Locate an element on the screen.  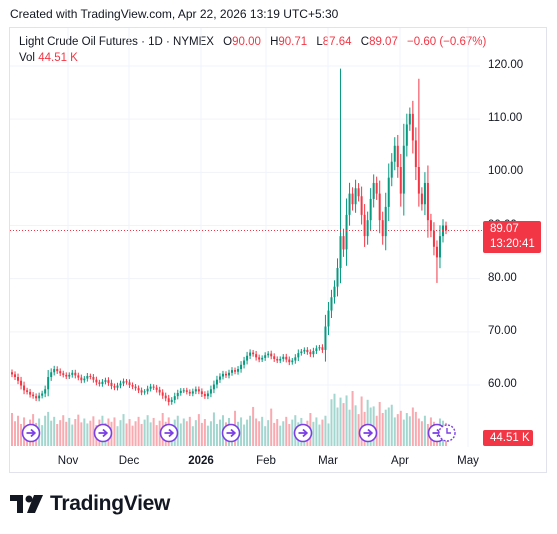
time-tick-label: 2026 is located at coordinates (201, 461).